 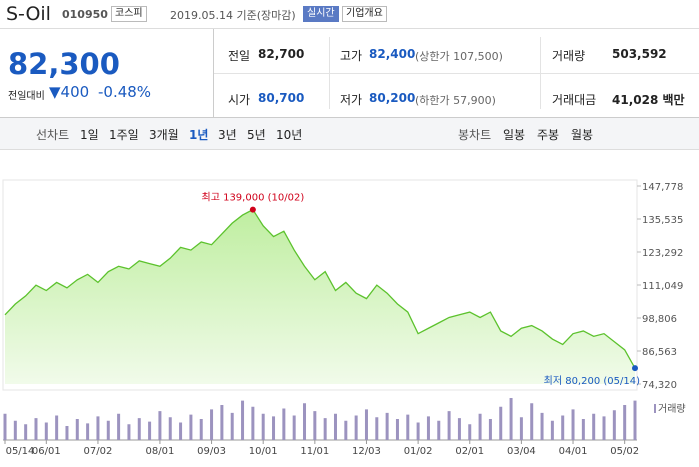 I want to click on field-label: 거래량, so click(x=569, y=56).